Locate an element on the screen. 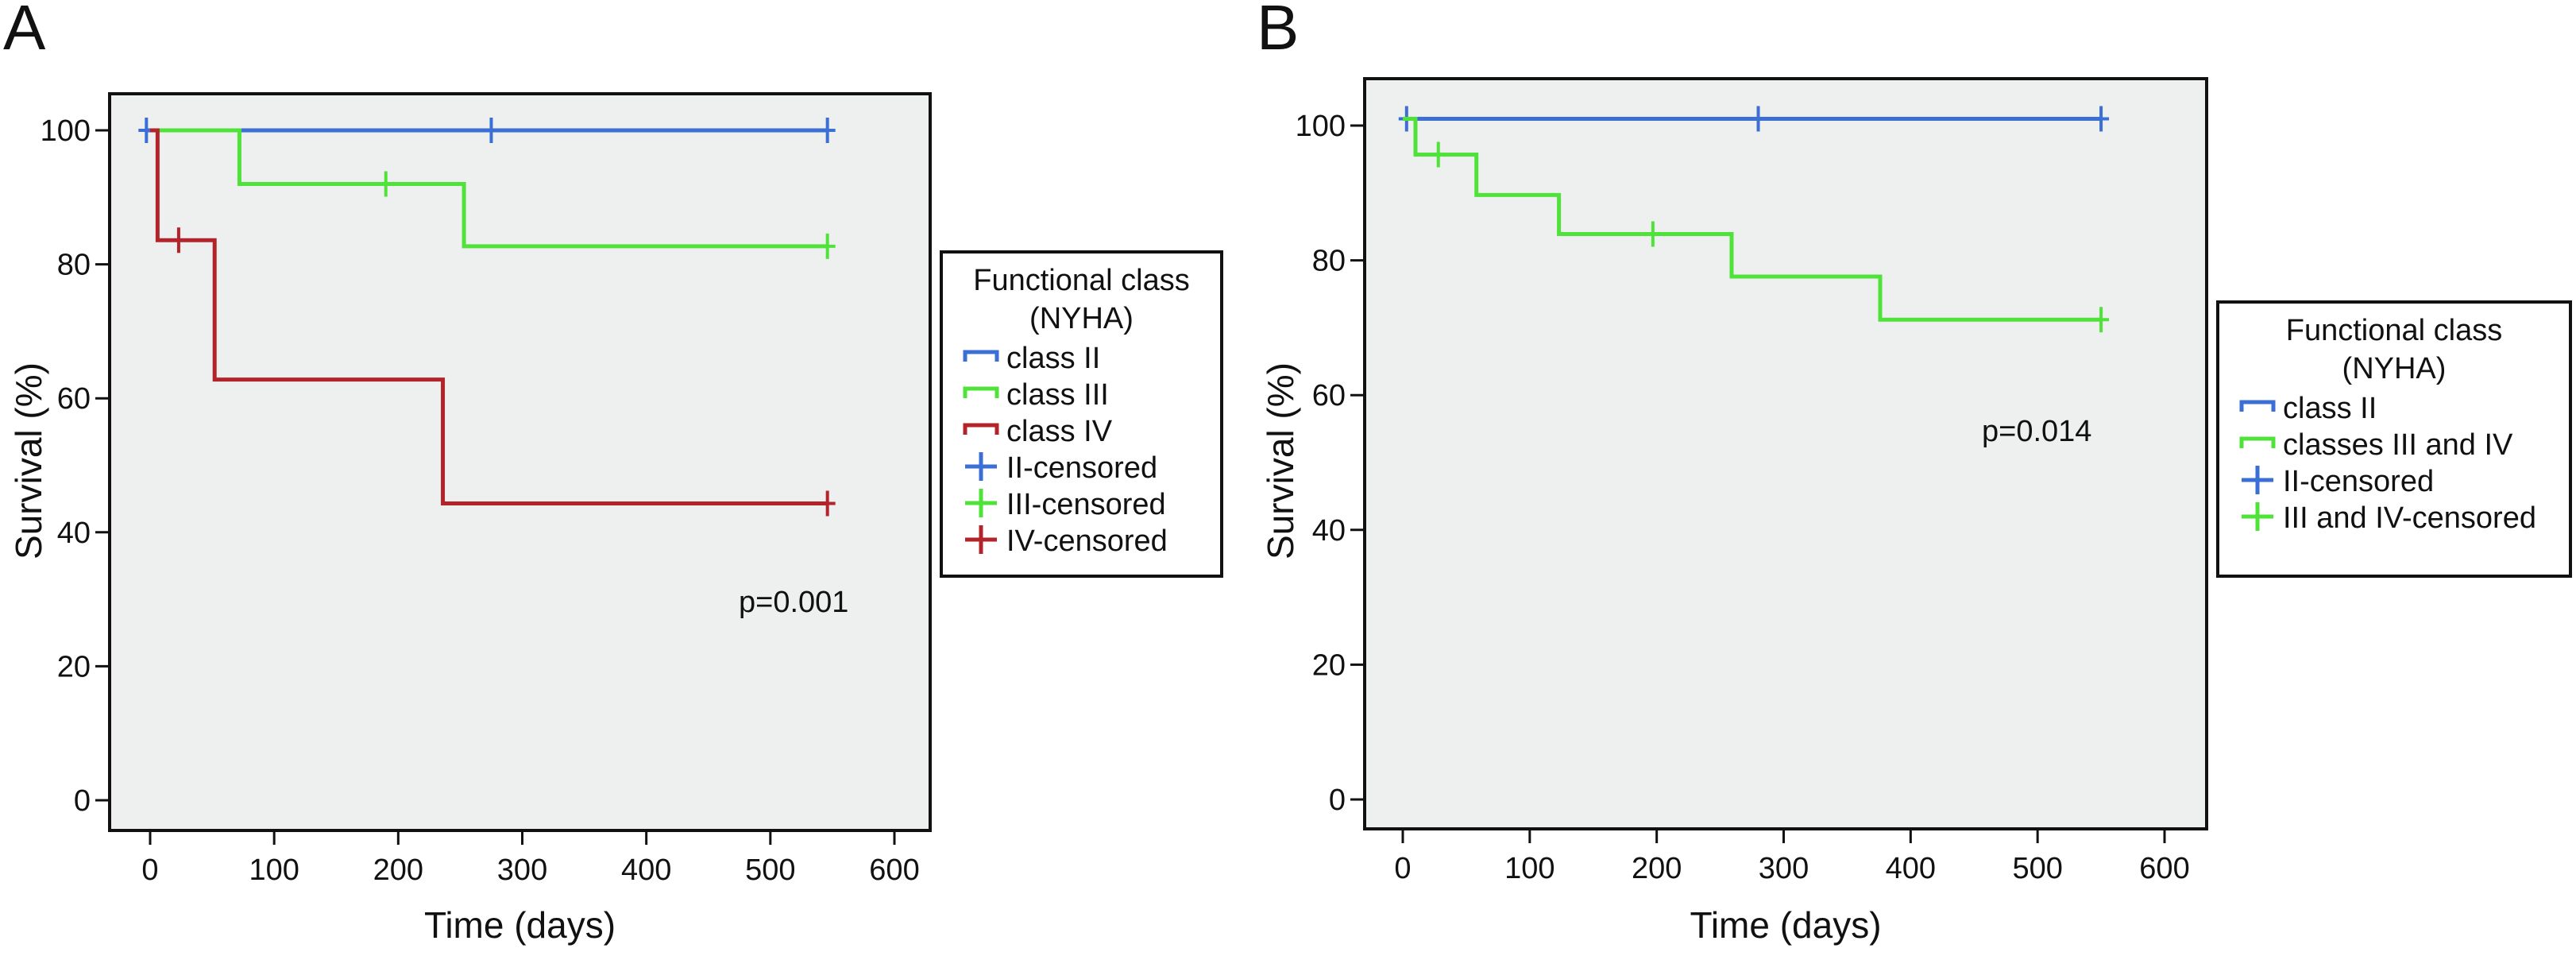 The image size is (2576, 960). panel-label: B is located at coordinates (1278, 31).